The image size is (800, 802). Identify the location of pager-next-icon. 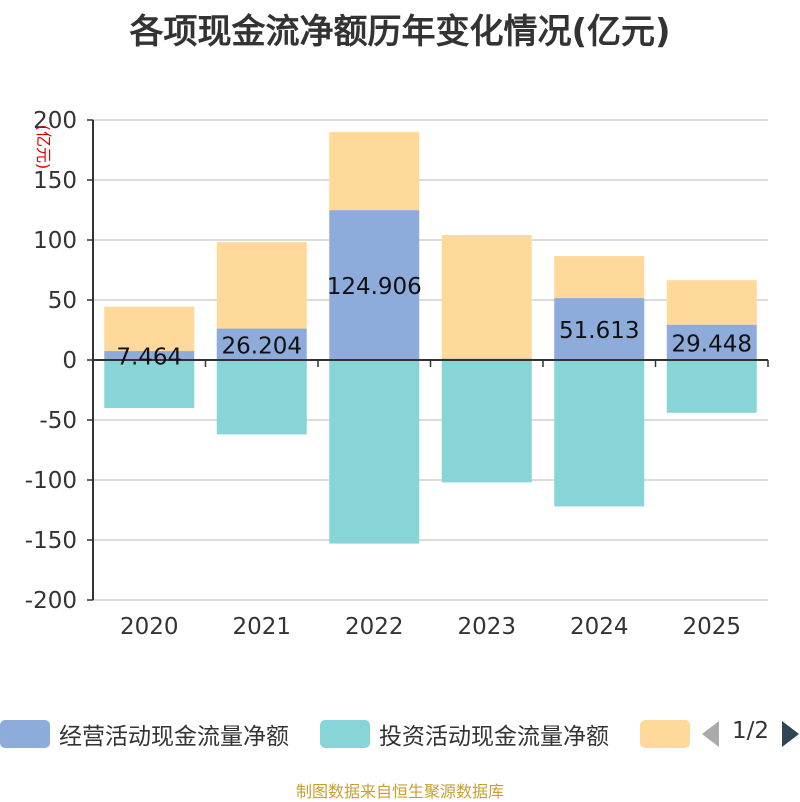
(790, 734).